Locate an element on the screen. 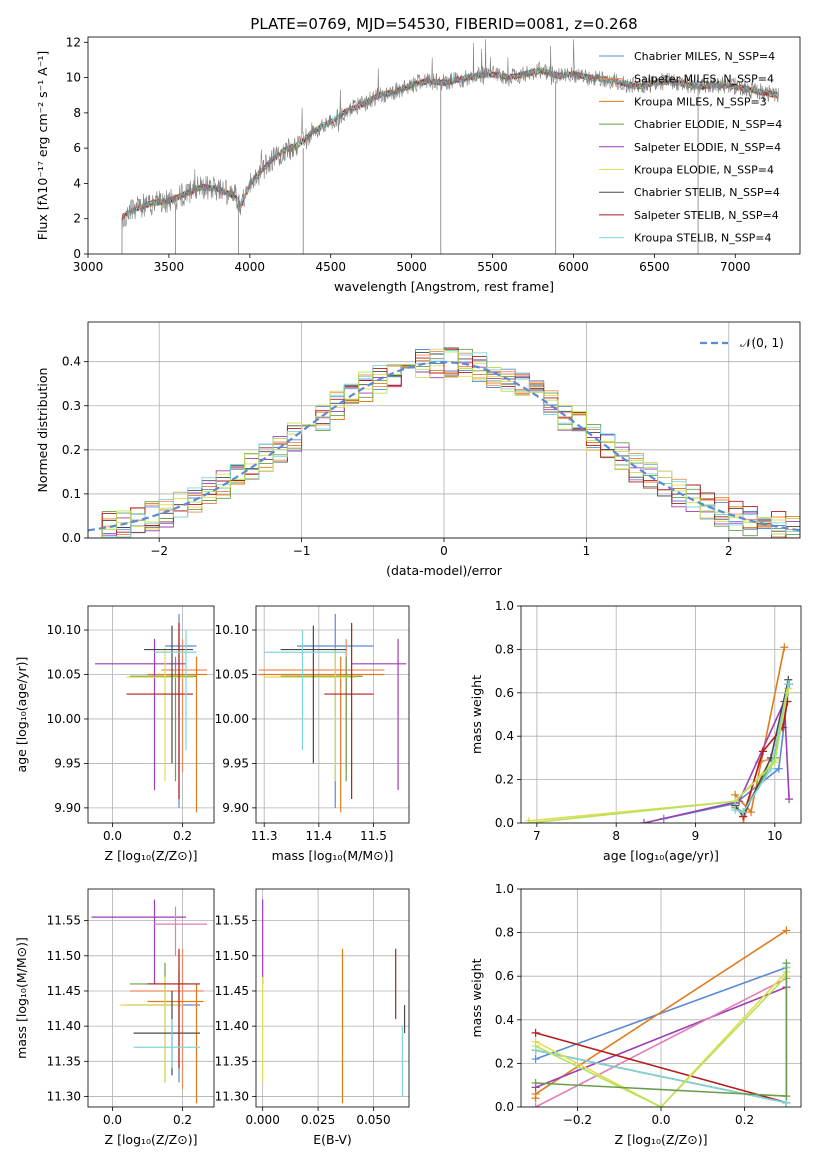 The height and width of the screenshot is (1170, 819). x-tick-label: 11.4 is located at coordinates (318, 836).